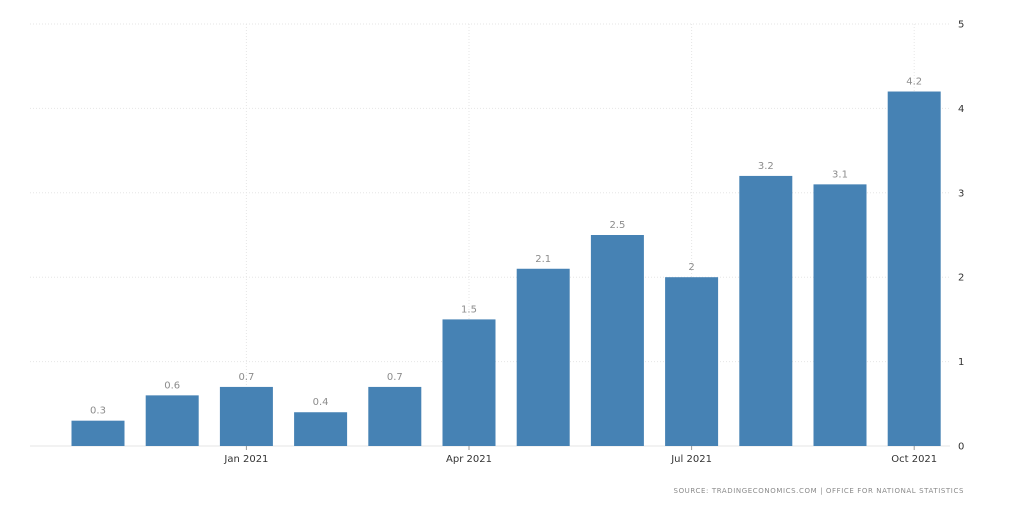 The height and width of the screenshot is (512, 1024). I want to click on x-tick-label: Apr 2021, so click(469, 459).